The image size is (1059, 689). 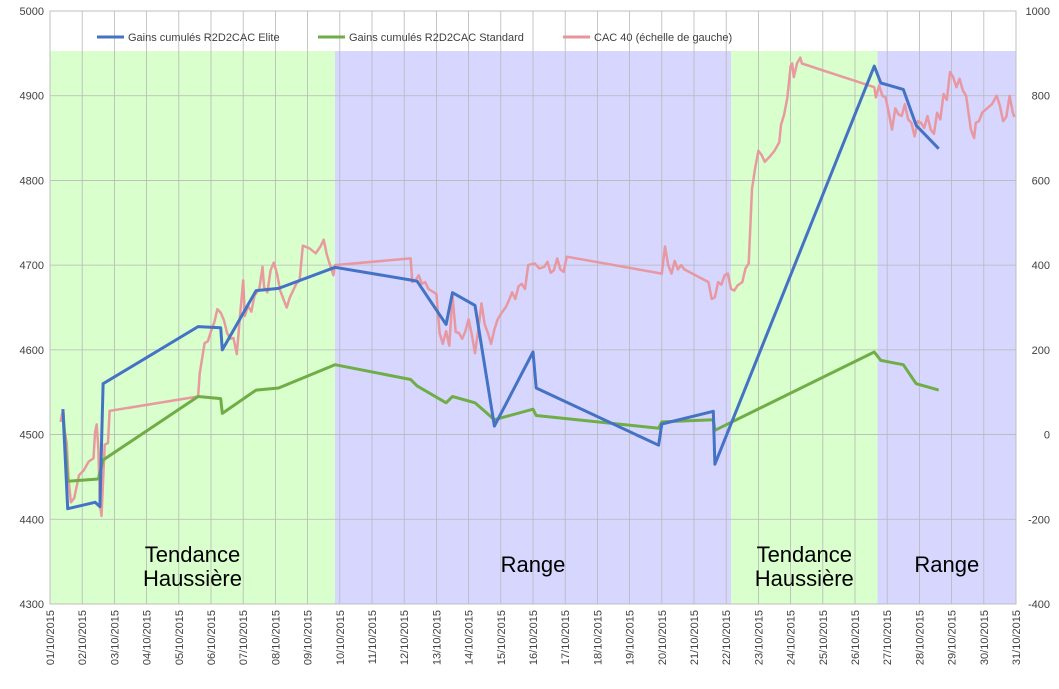 I want to click on left-axis-ticks: 4300 4400 4500 4600 4700 4800 4900 5000, so click(x=32, y=308).